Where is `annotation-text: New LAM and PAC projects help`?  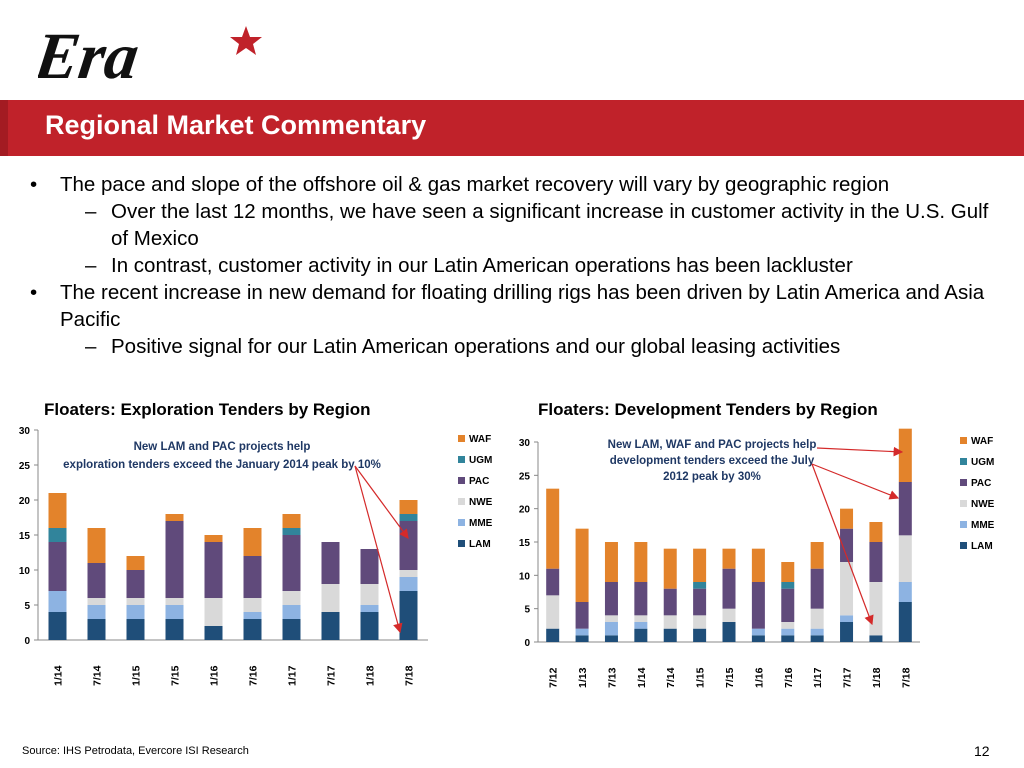 annotation-text: New LAM and PAC projects help is located at coordinates (222, 447).